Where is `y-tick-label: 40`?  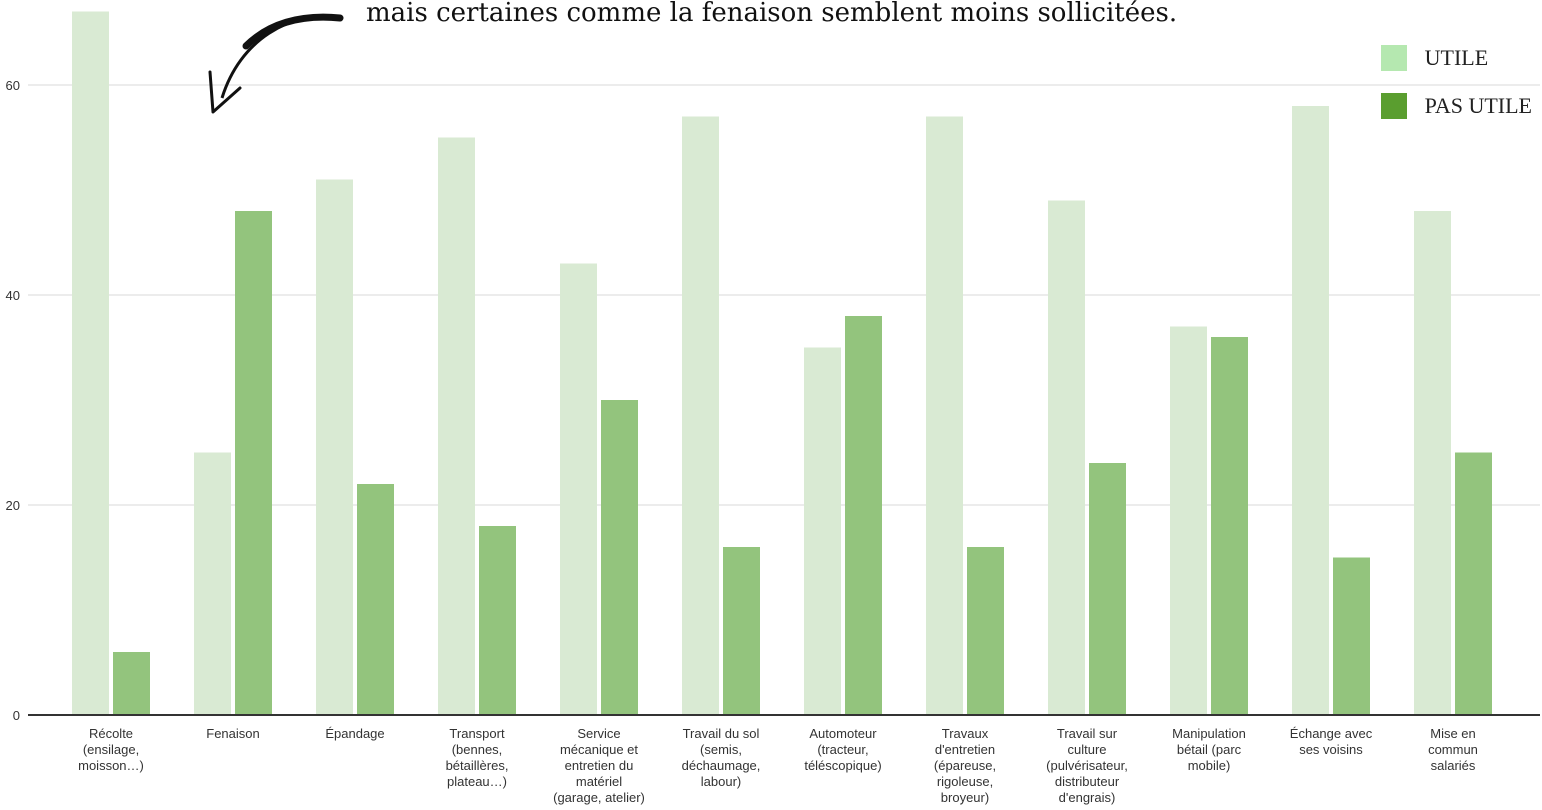
y-tick-label: 40 is located at coordinates (13, 295).